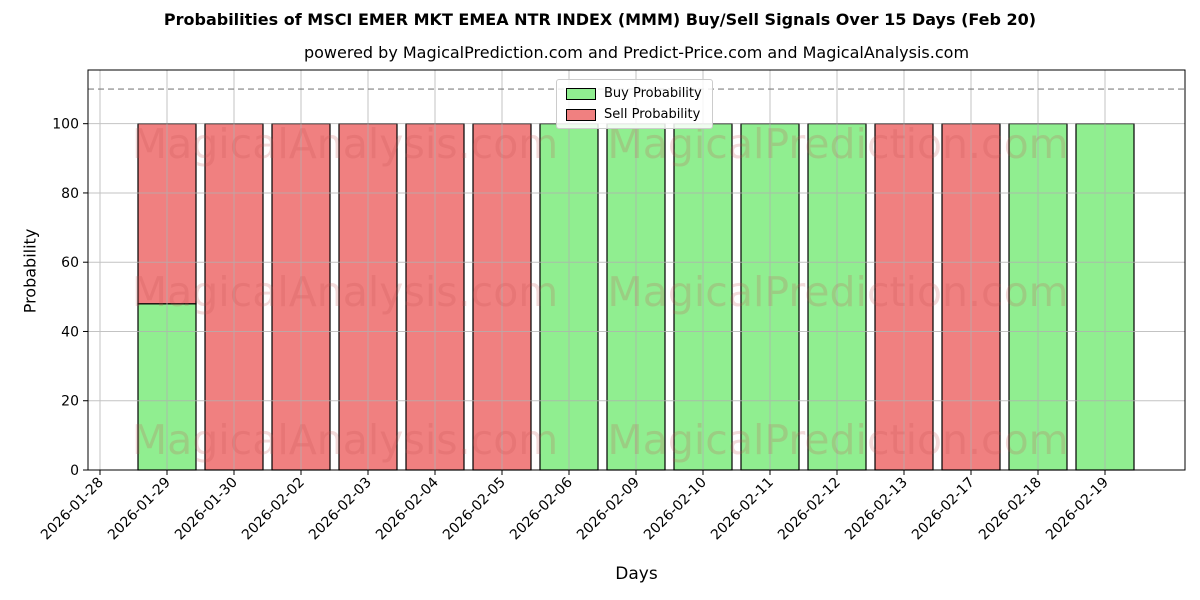 The image size is (1200, 600). I want to click on y-tick-label: 60, so click(70, 263).